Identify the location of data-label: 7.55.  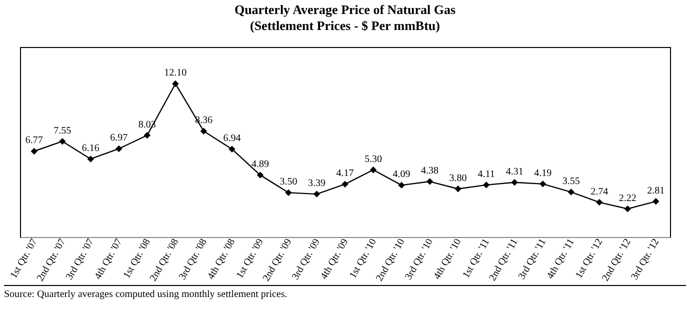
(63, 130).